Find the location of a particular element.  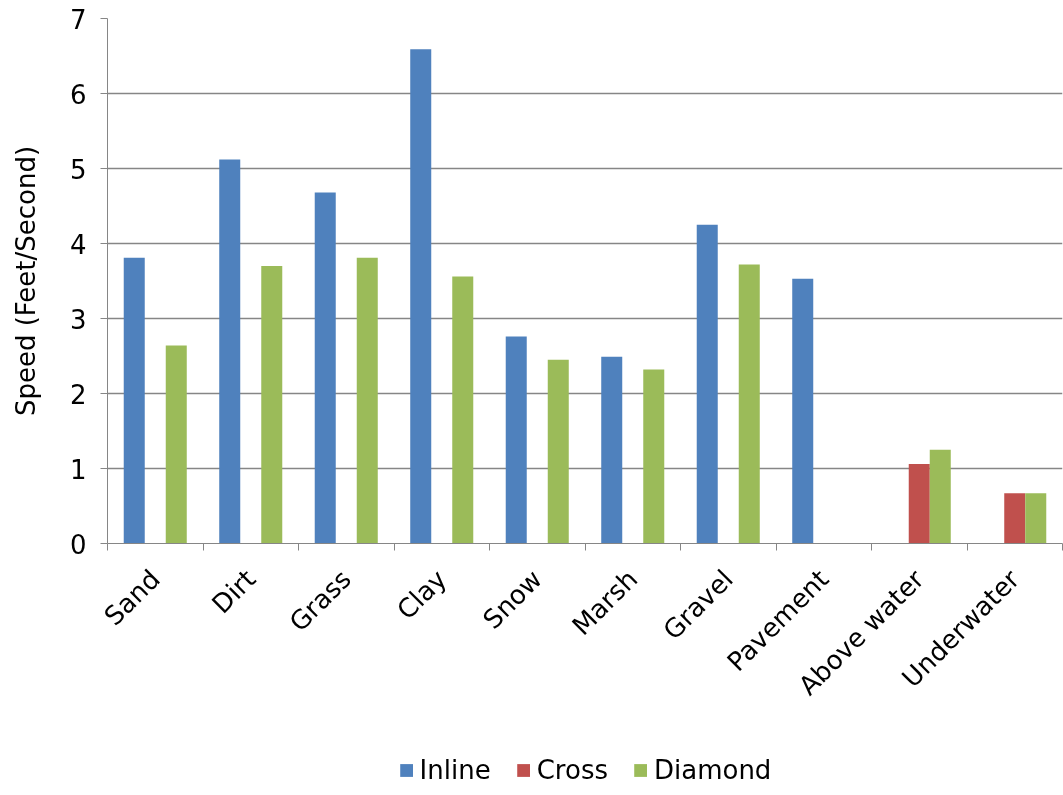

y-tick-label: 6 is located at coordinates (78, 94).